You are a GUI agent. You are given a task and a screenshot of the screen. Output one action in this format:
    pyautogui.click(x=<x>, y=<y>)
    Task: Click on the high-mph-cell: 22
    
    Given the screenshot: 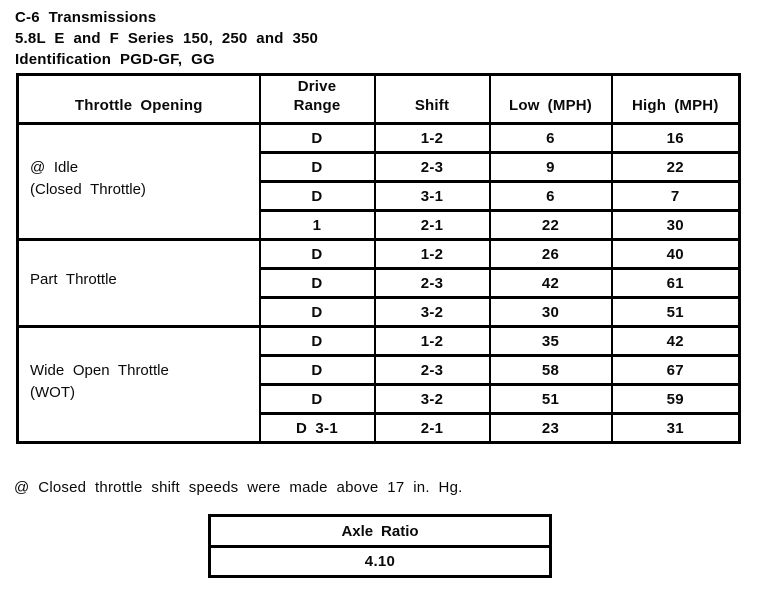 What is the action you would take?
    pyautogui.click(x=675, y=167)
    